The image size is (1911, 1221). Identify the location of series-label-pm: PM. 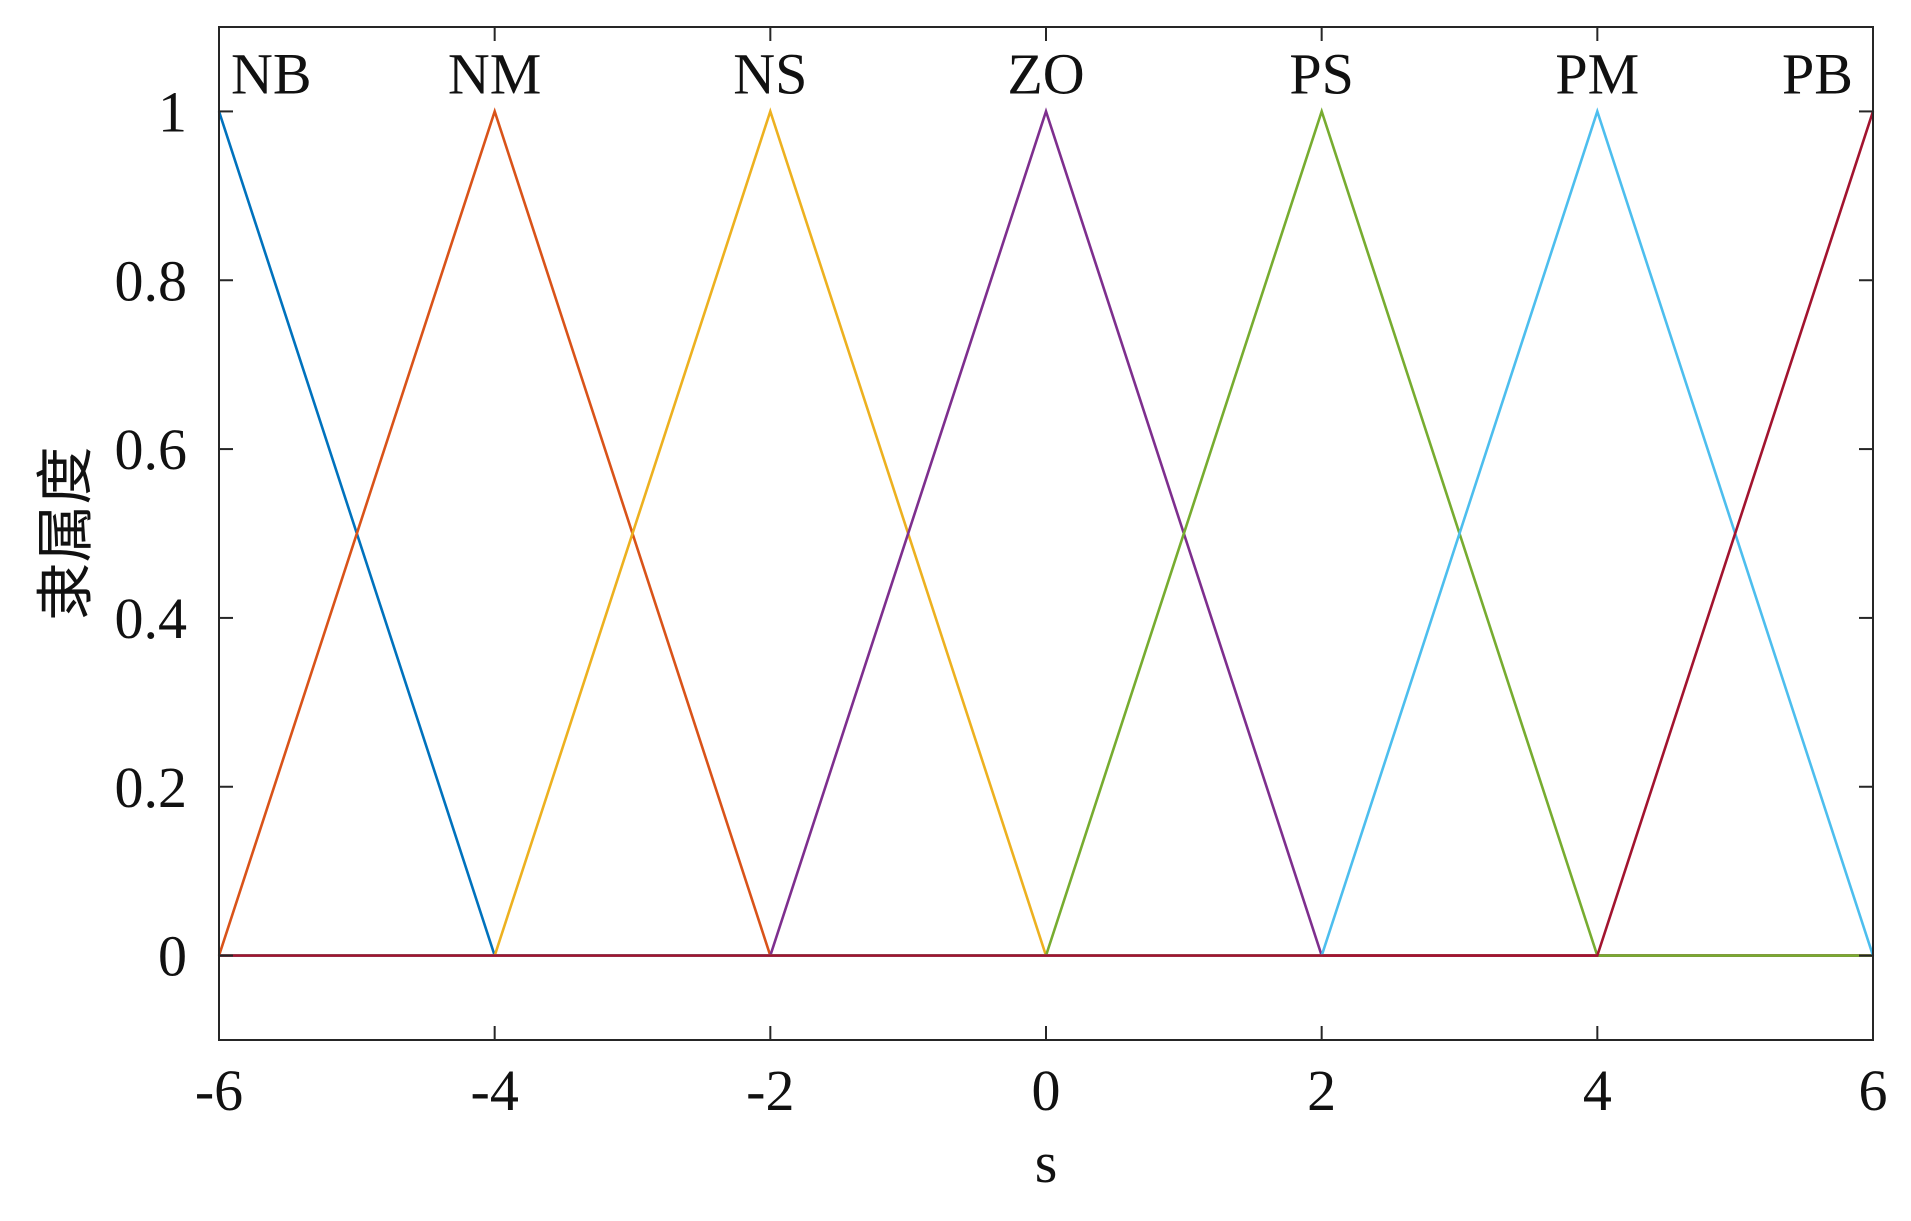
(1597, 73).